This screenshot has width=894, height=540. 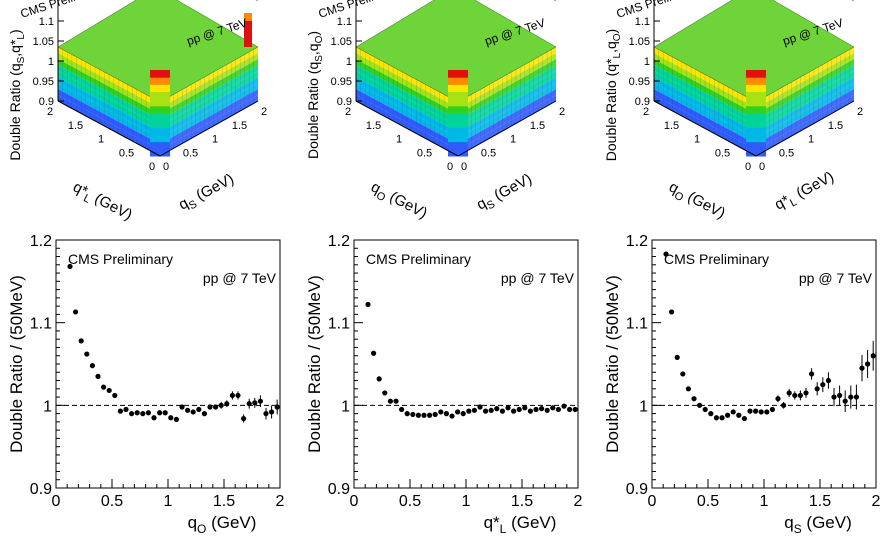 I want to click on z-axis-label: Double Ratio (qS,qO), so click(x=315, y=95).